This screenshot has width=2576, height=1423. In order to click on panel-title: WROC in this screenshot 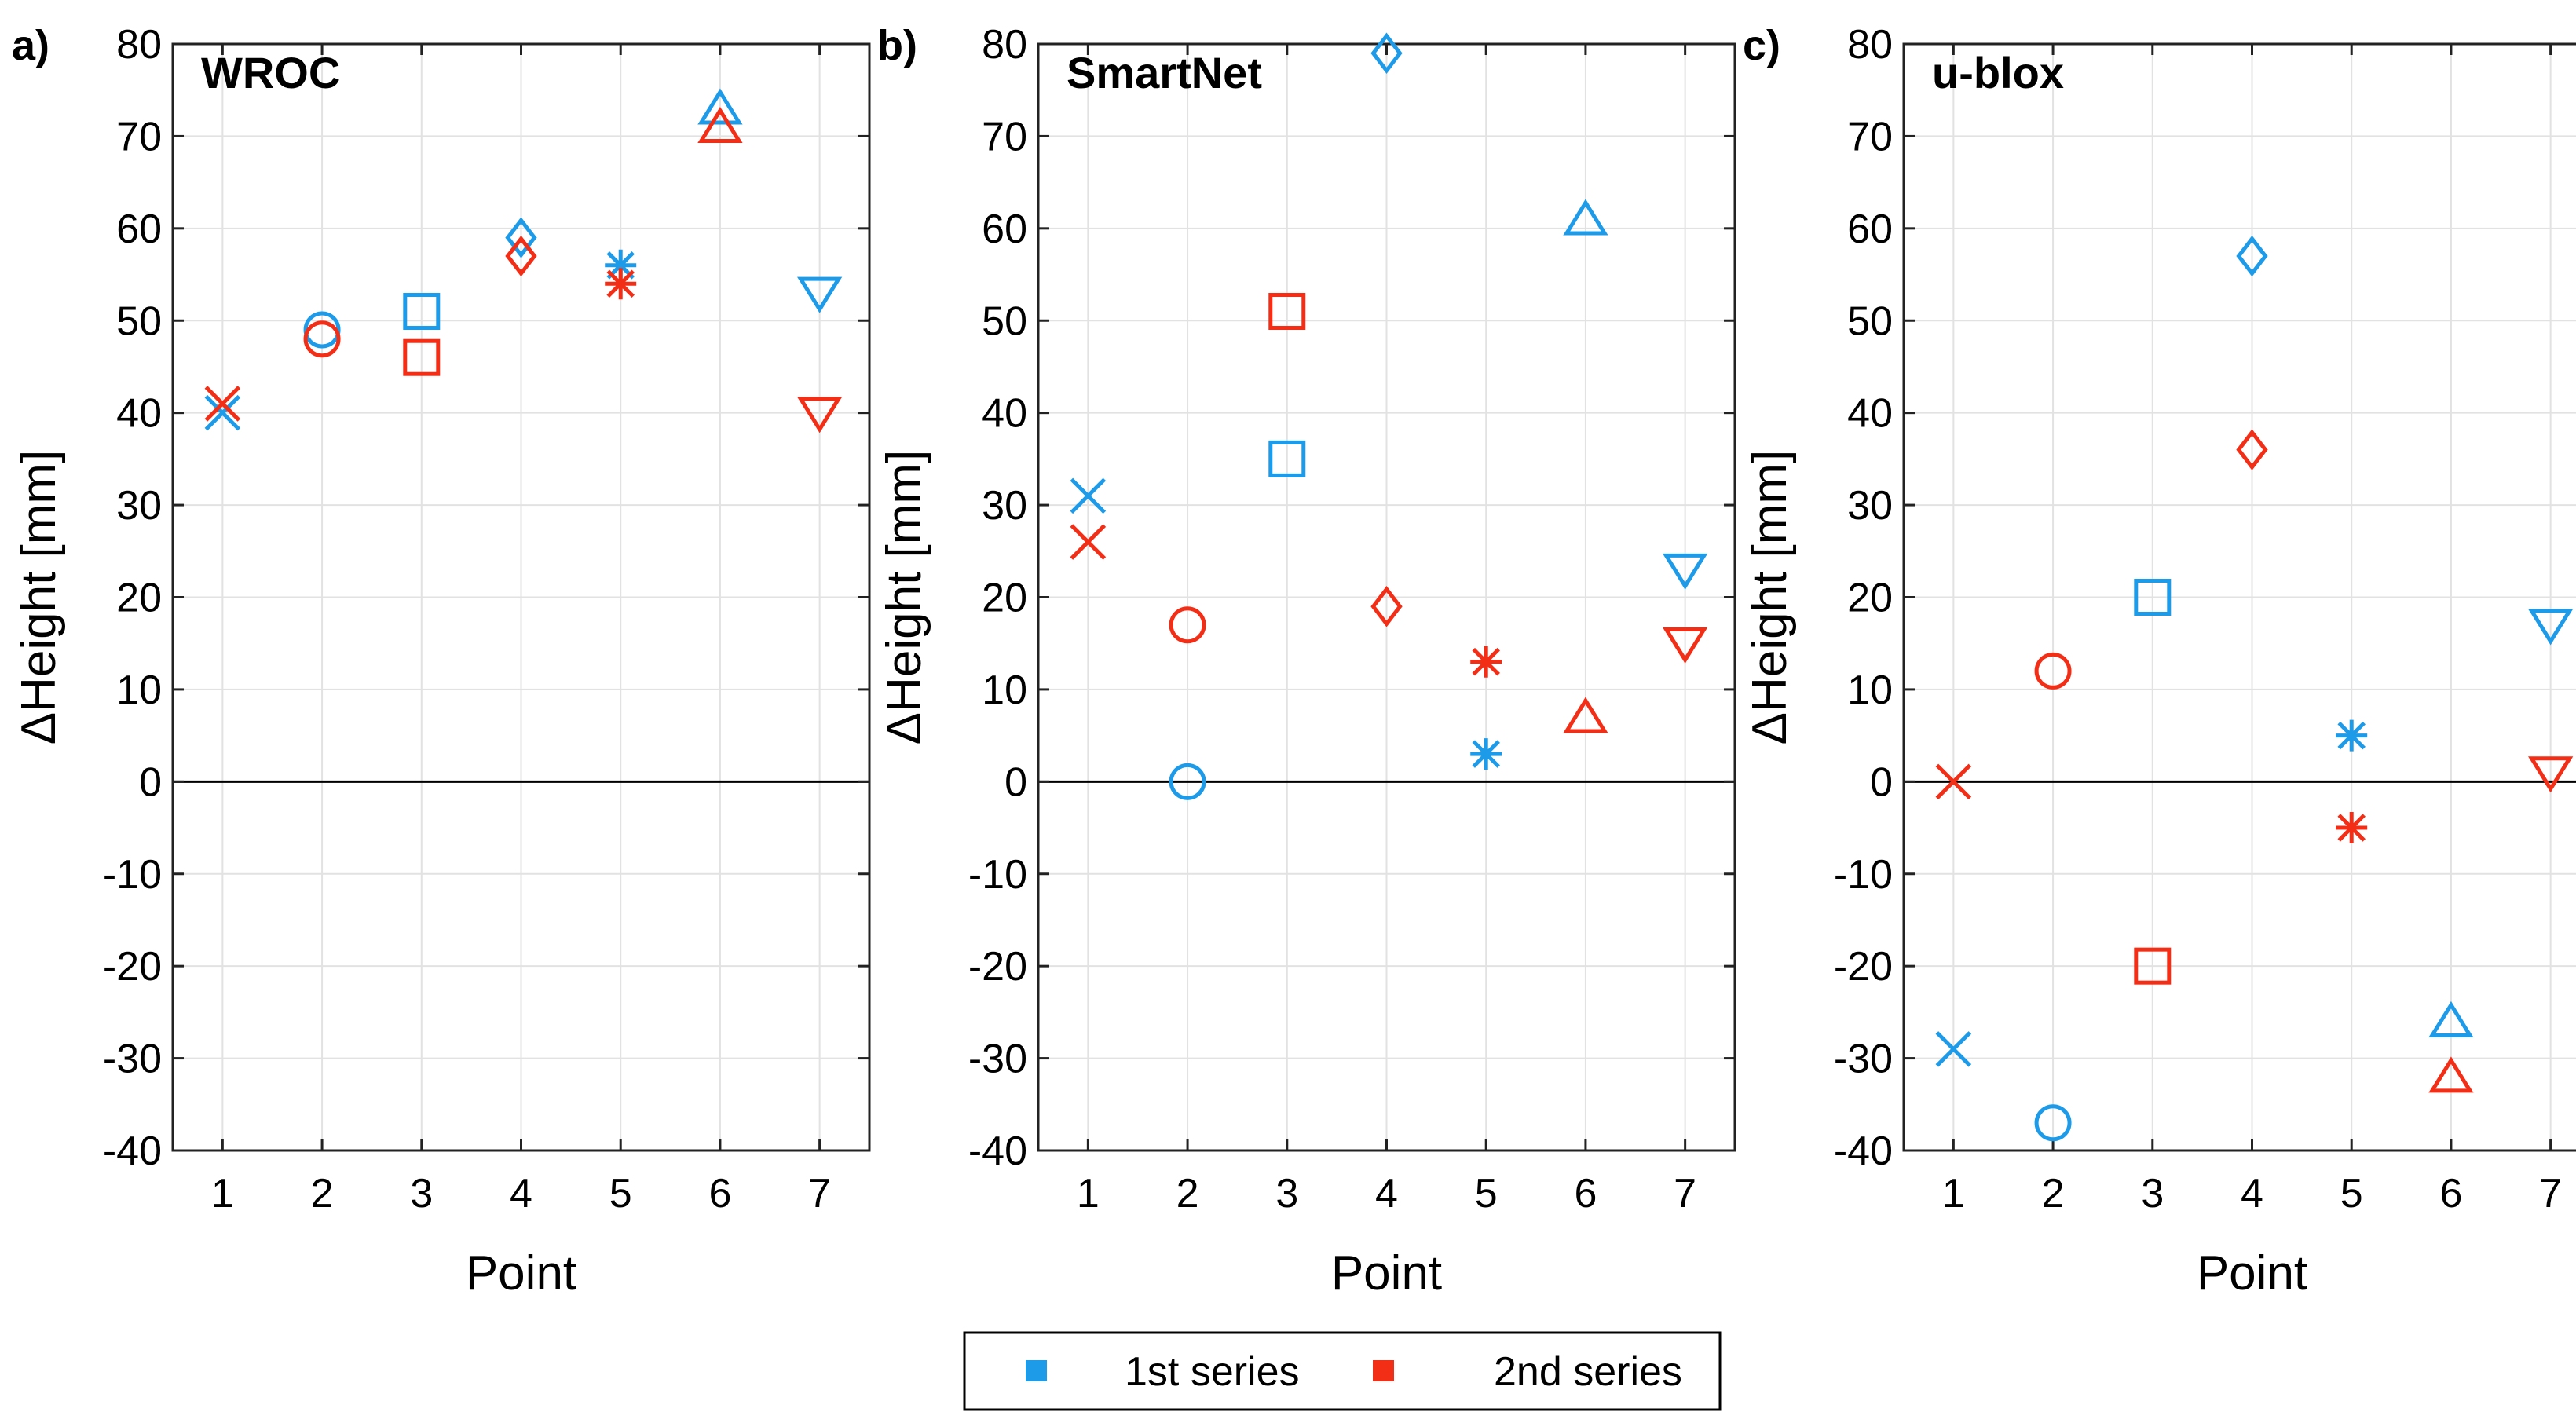, I will do `click(271, 72)`.